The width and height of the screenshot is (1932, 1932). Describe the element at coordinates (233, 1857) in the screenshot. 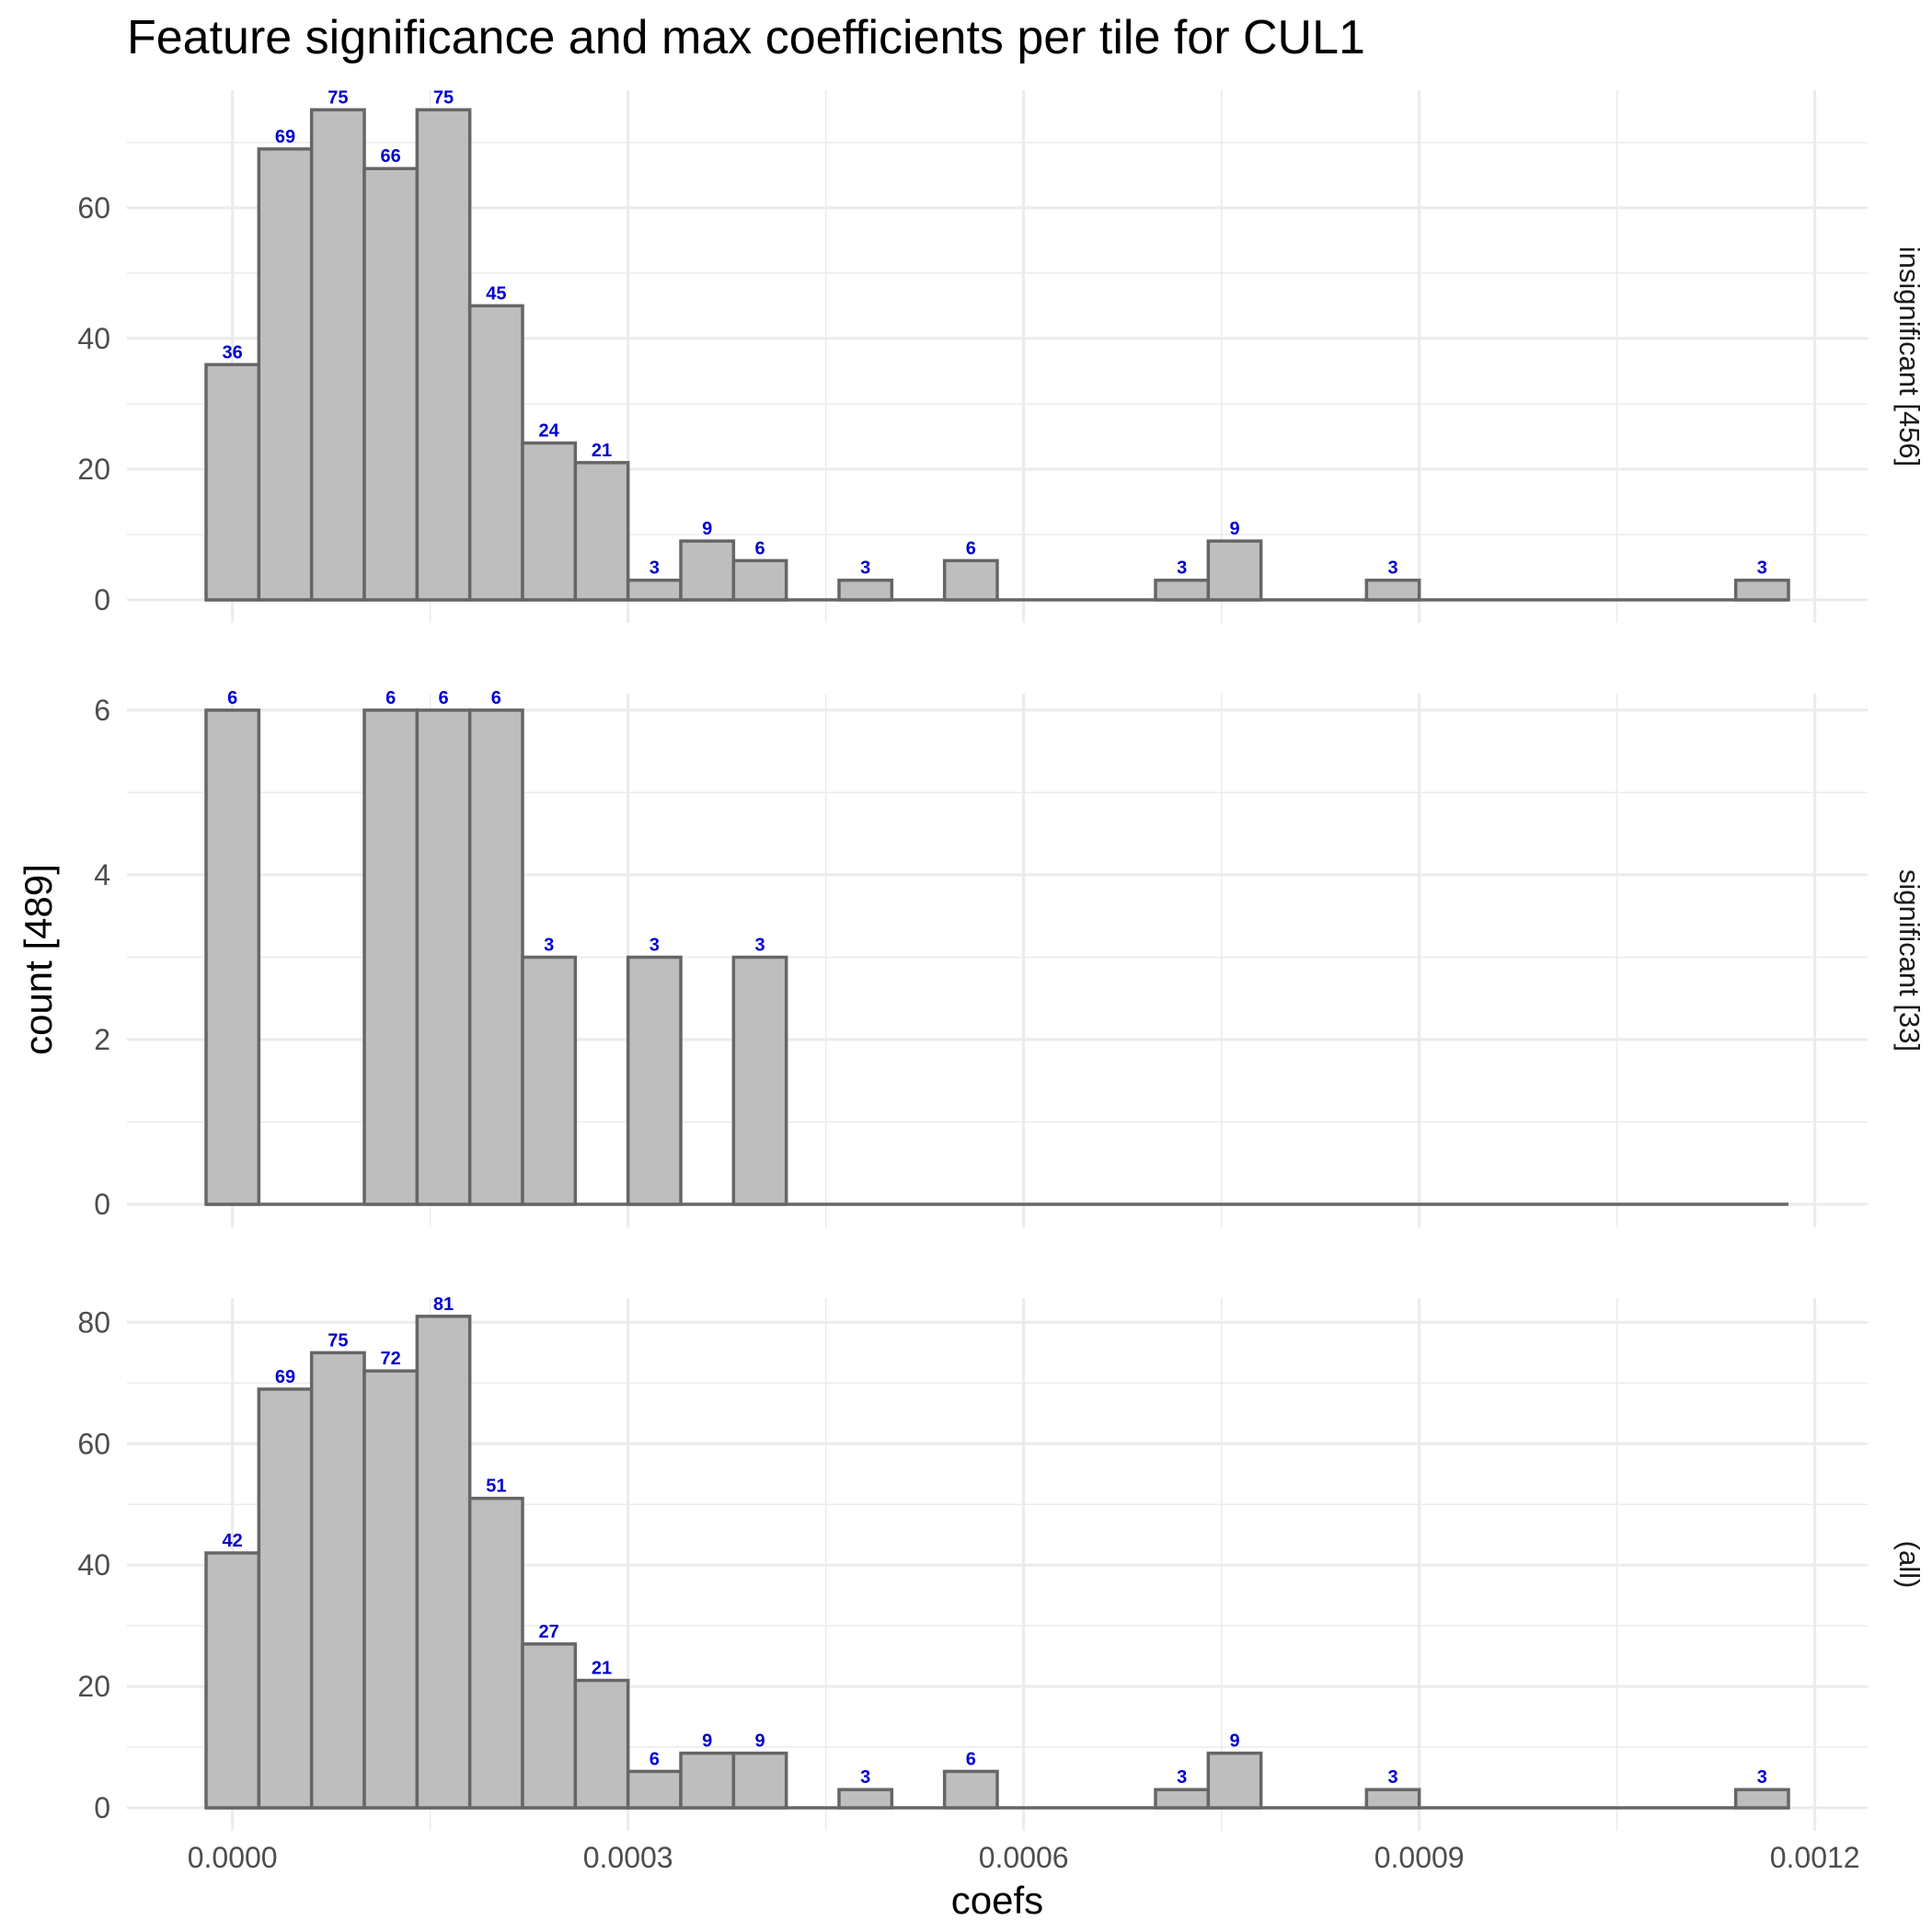

I see `x-tick-label: 0.0000` at that location.